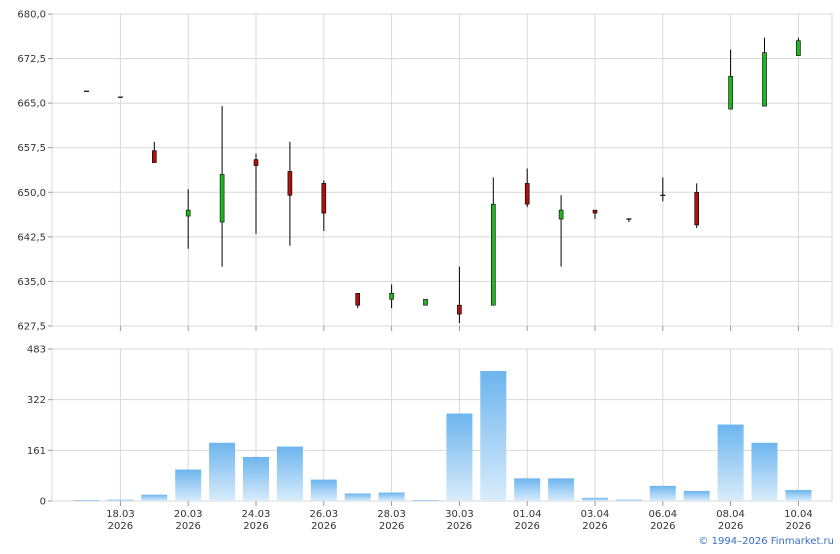 The width and height of the screenshot is (840, 554). I want to click on price-tick-label: 680,0, so click(31, 15).